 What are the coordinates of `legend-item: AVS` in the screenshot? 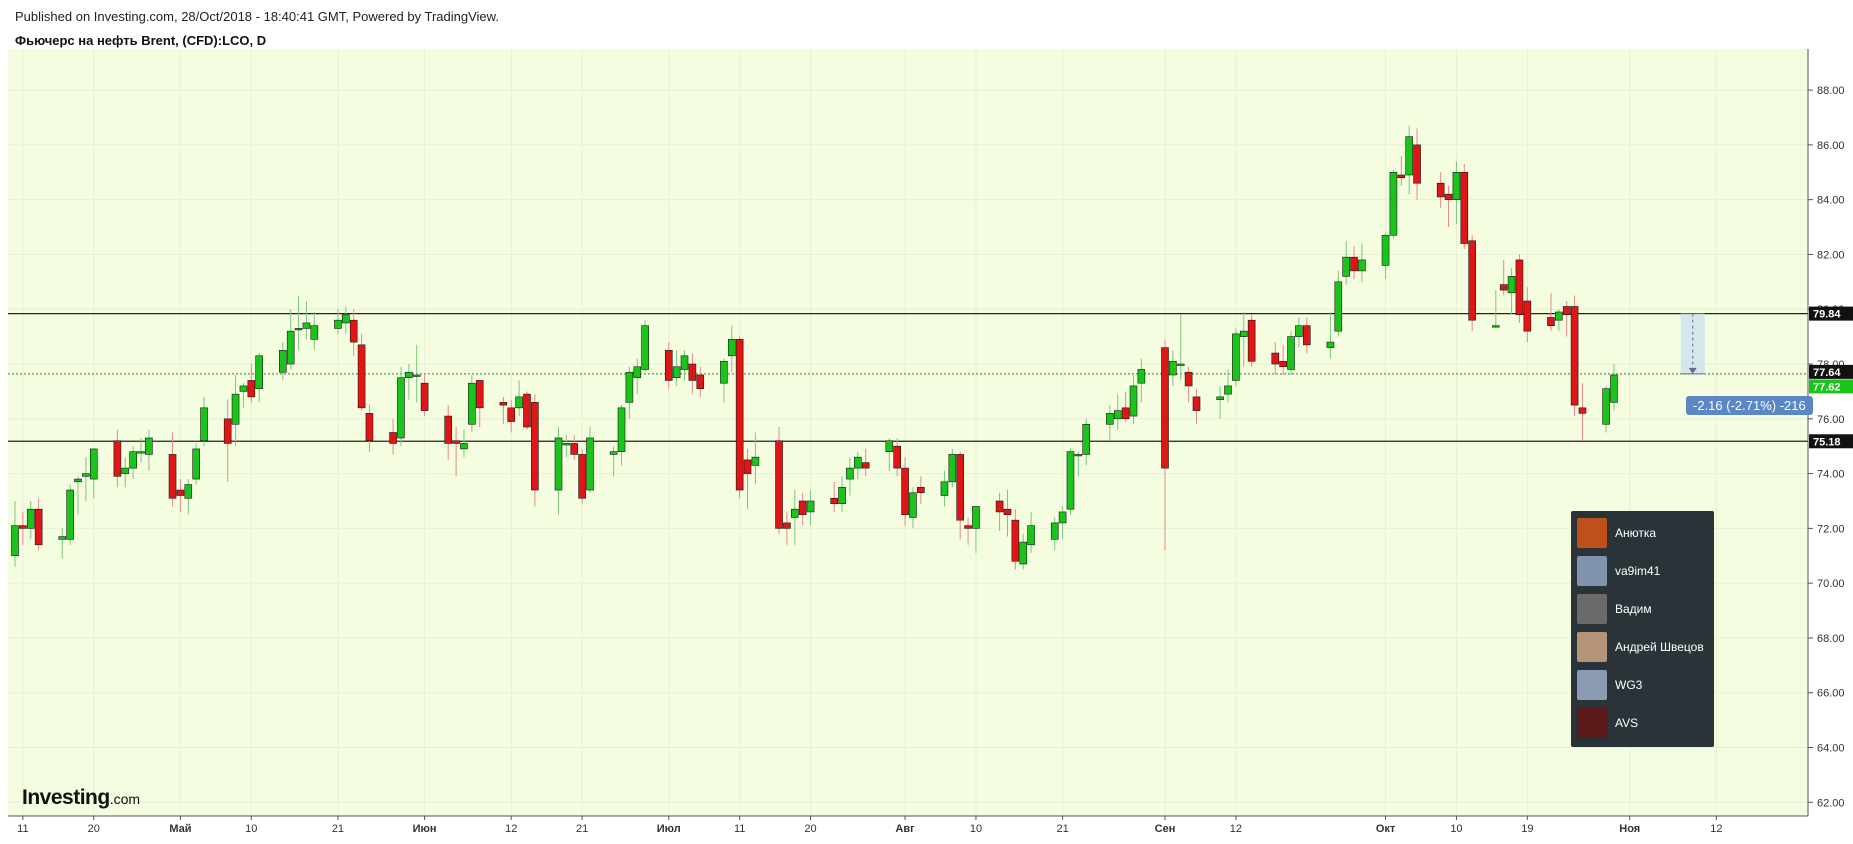 It's located at (1644, 723).